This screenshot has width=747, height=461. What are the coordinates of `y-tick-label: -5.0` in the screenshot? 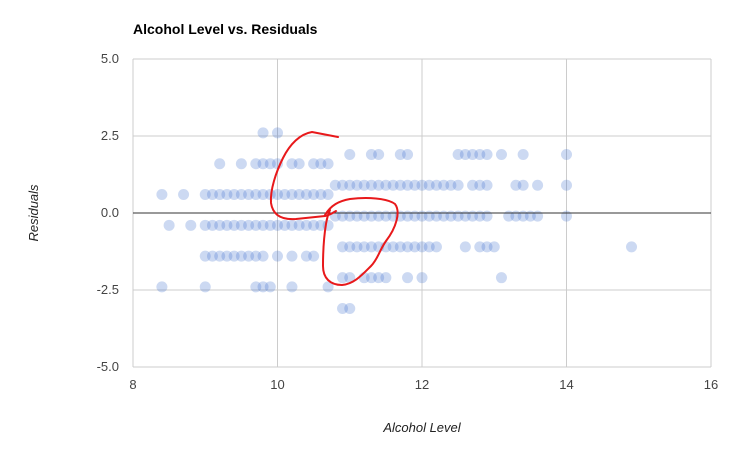 It's located at (108, 366).